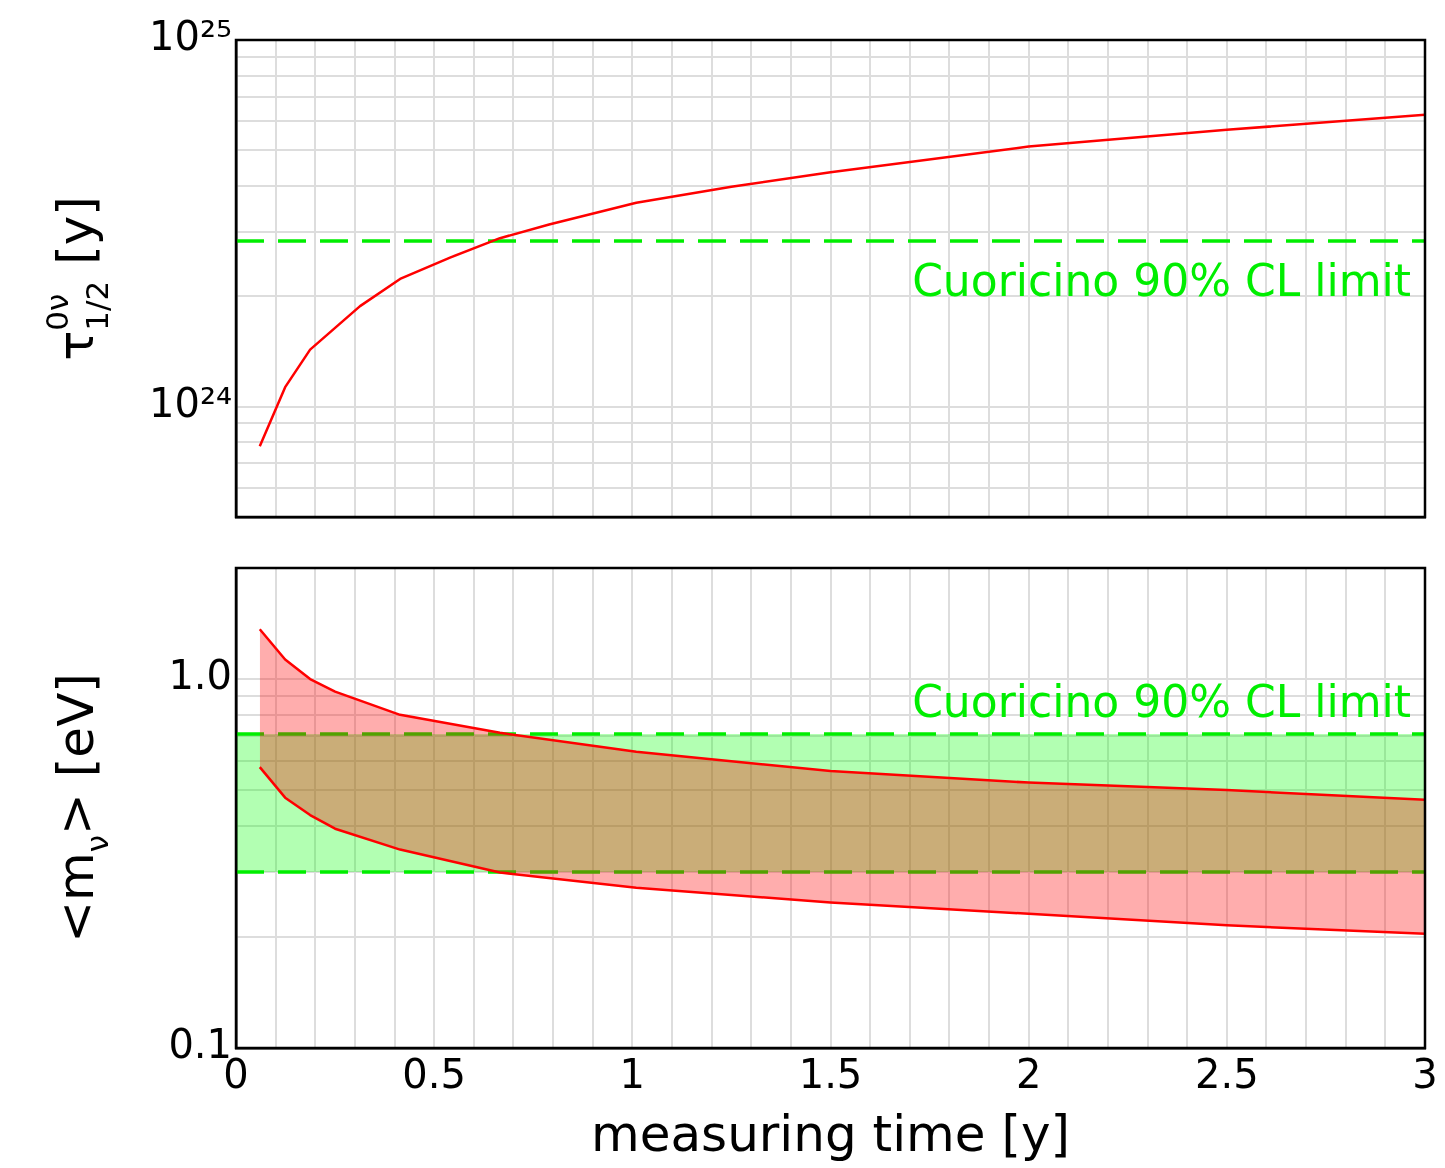 This screenshot has width=1445, height=1168. I want to click on x-tick-label: 1.5, so click(830, 1074).